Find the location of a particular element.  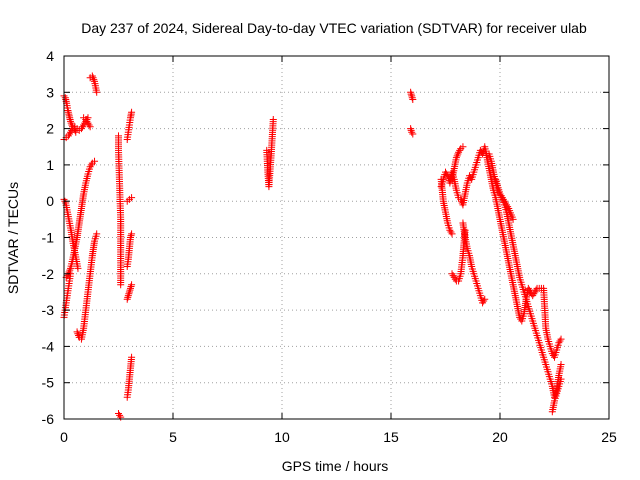

series-arc14 is located at coordinates (129, 292).